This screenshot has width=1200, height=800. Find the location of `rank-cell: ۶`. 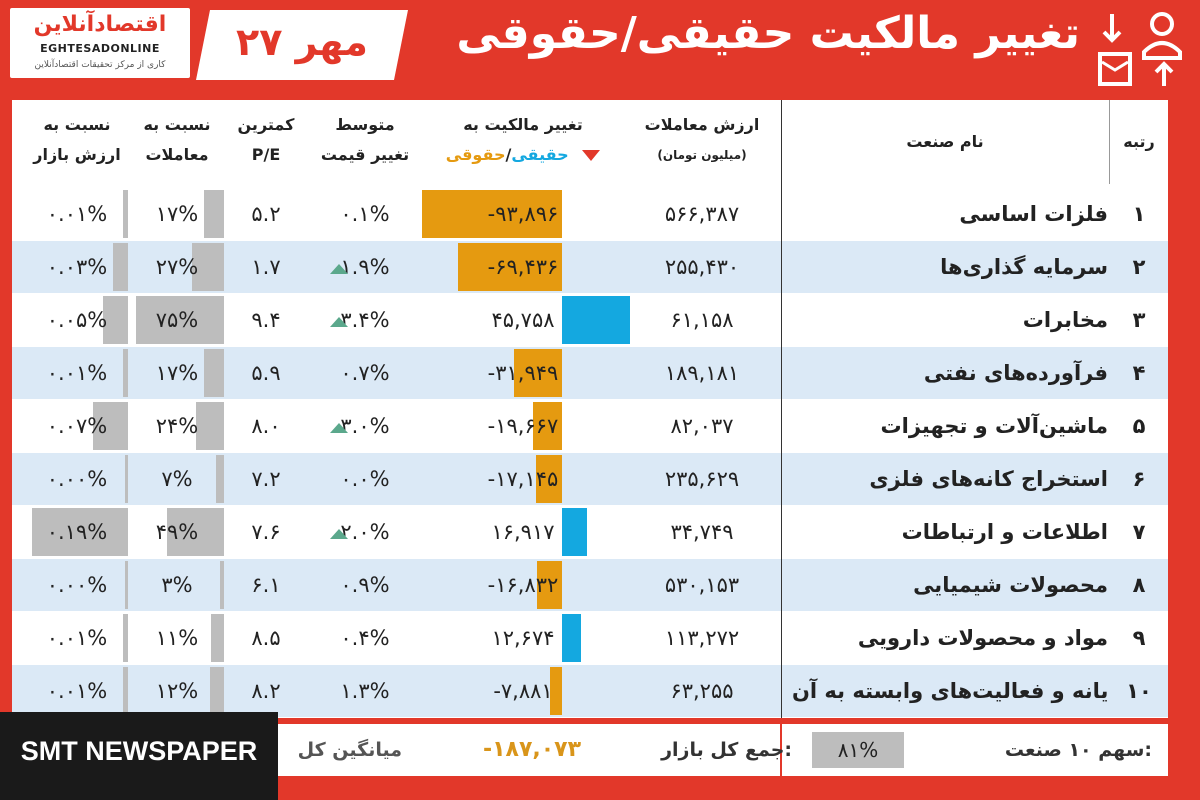

rank-cell: ۶ is located at coordinates (1139, 479).